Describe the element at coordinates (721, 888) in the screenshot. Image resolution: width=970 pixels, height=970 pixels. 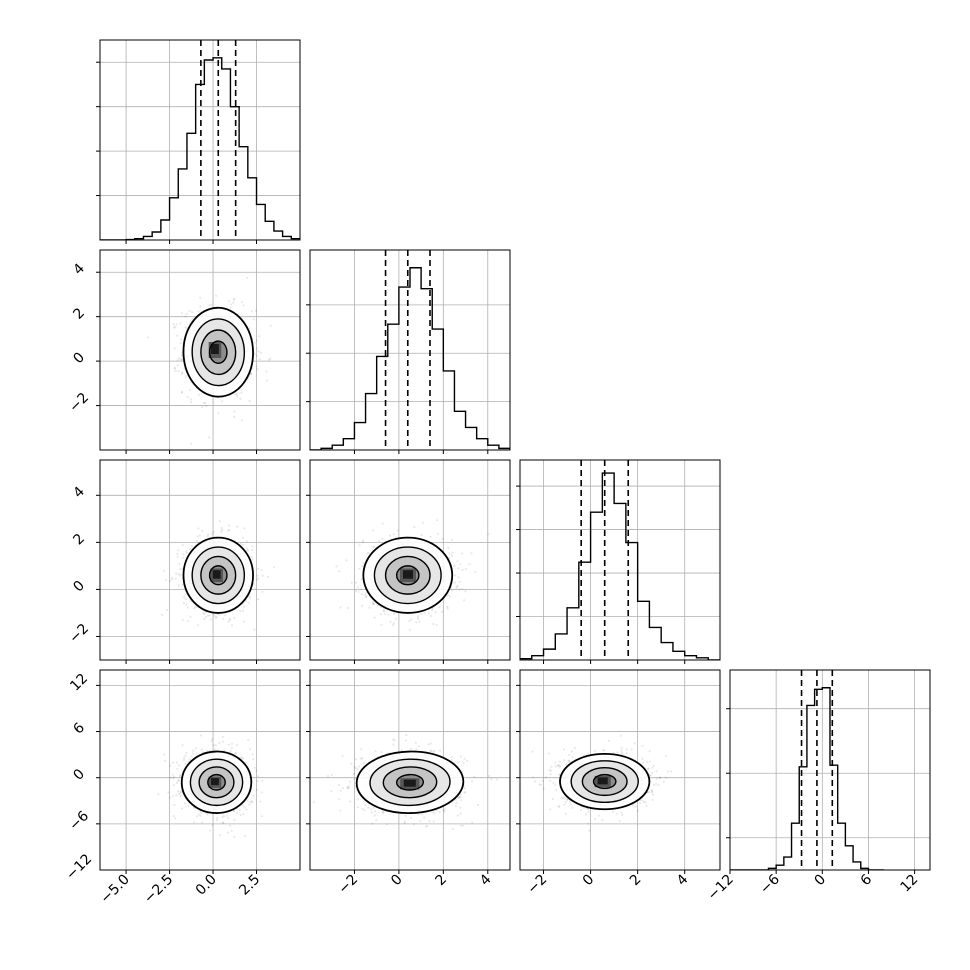
I see `x-tick-label: −12` at that location.